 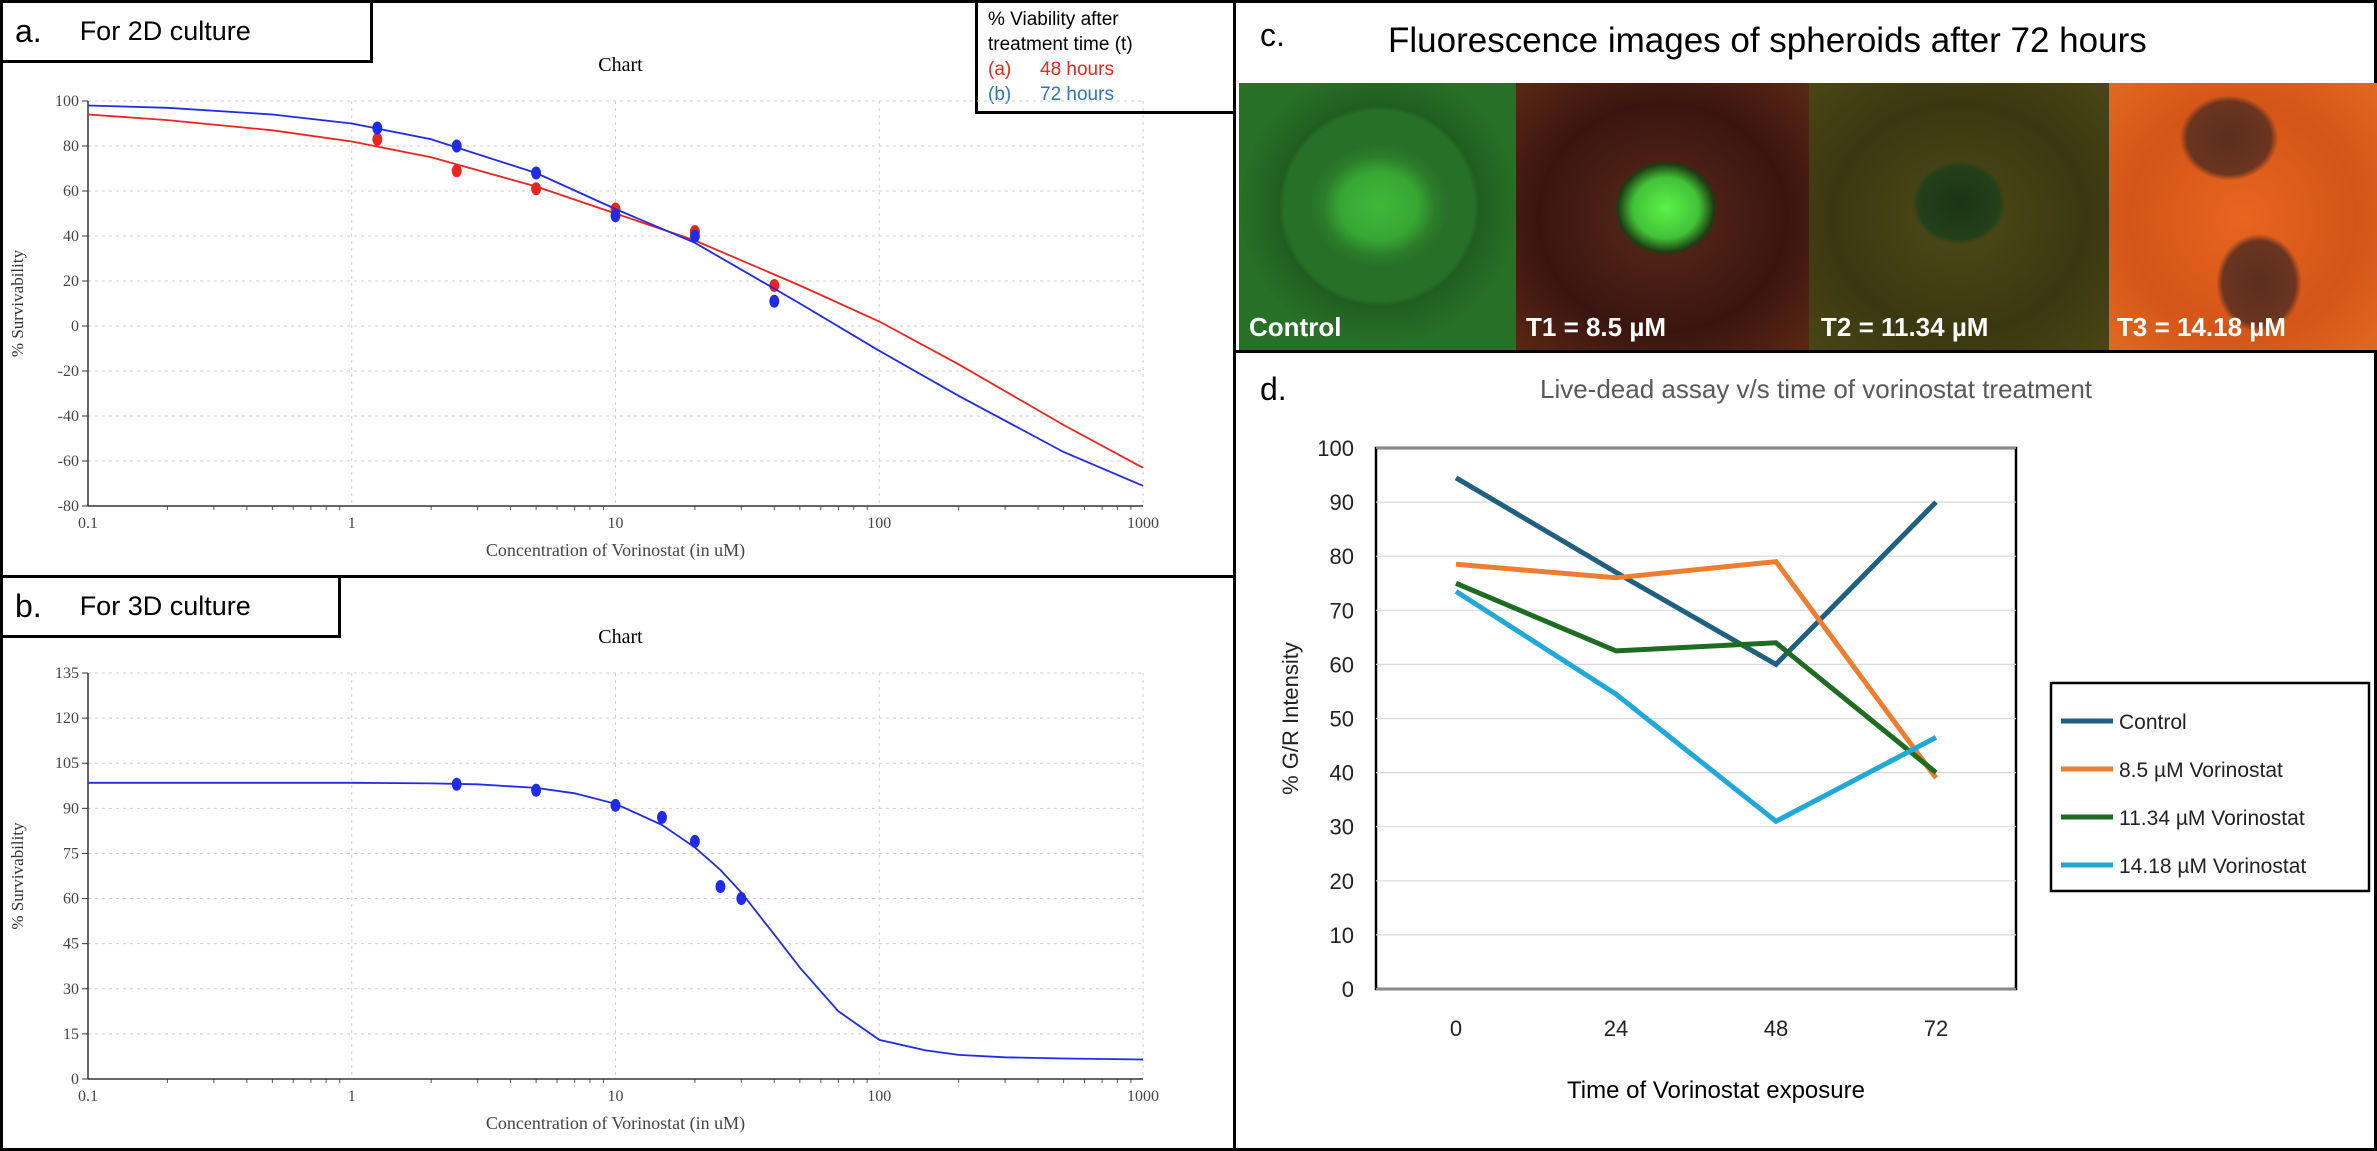 What do you see at coordinates (17, 303) in the screenshot?
I see `y-axis-label: % Survivability` at bounding box center [17, 303].